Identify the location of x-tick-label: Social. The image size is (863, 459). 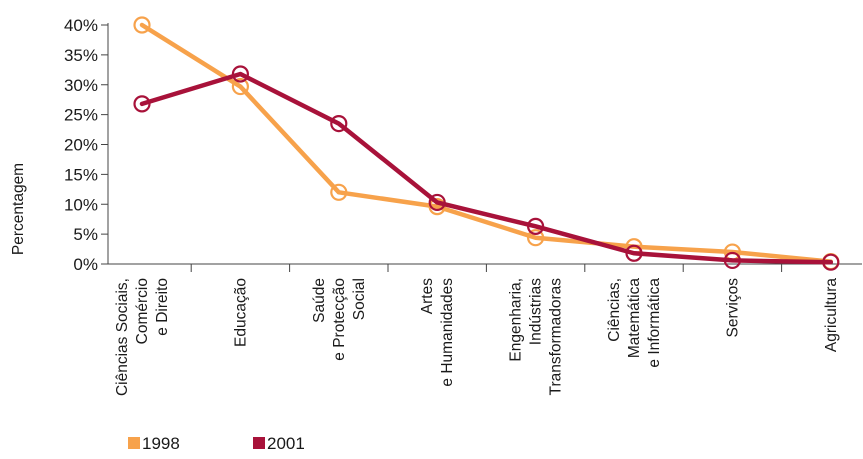
(359, 299).